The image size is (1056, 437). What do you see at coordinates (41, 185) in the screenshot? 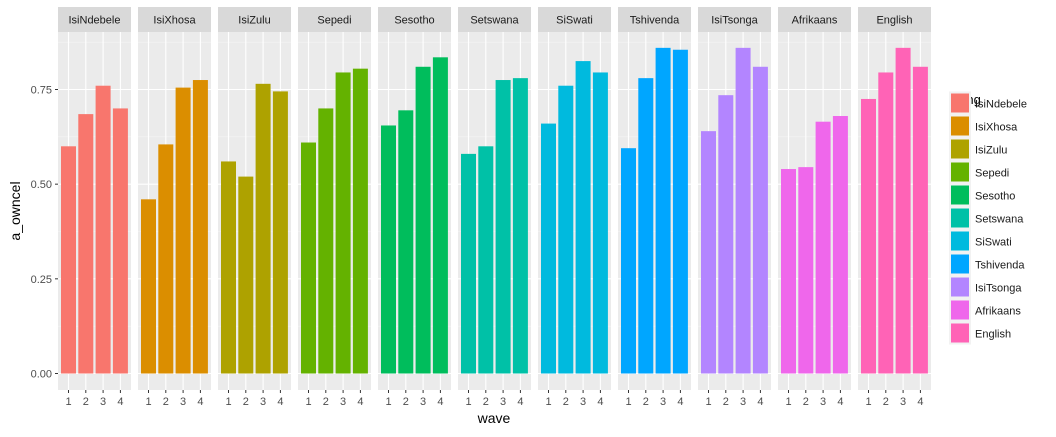
I see `y-tick-label: 0.50` at bounding box center [41, 185].